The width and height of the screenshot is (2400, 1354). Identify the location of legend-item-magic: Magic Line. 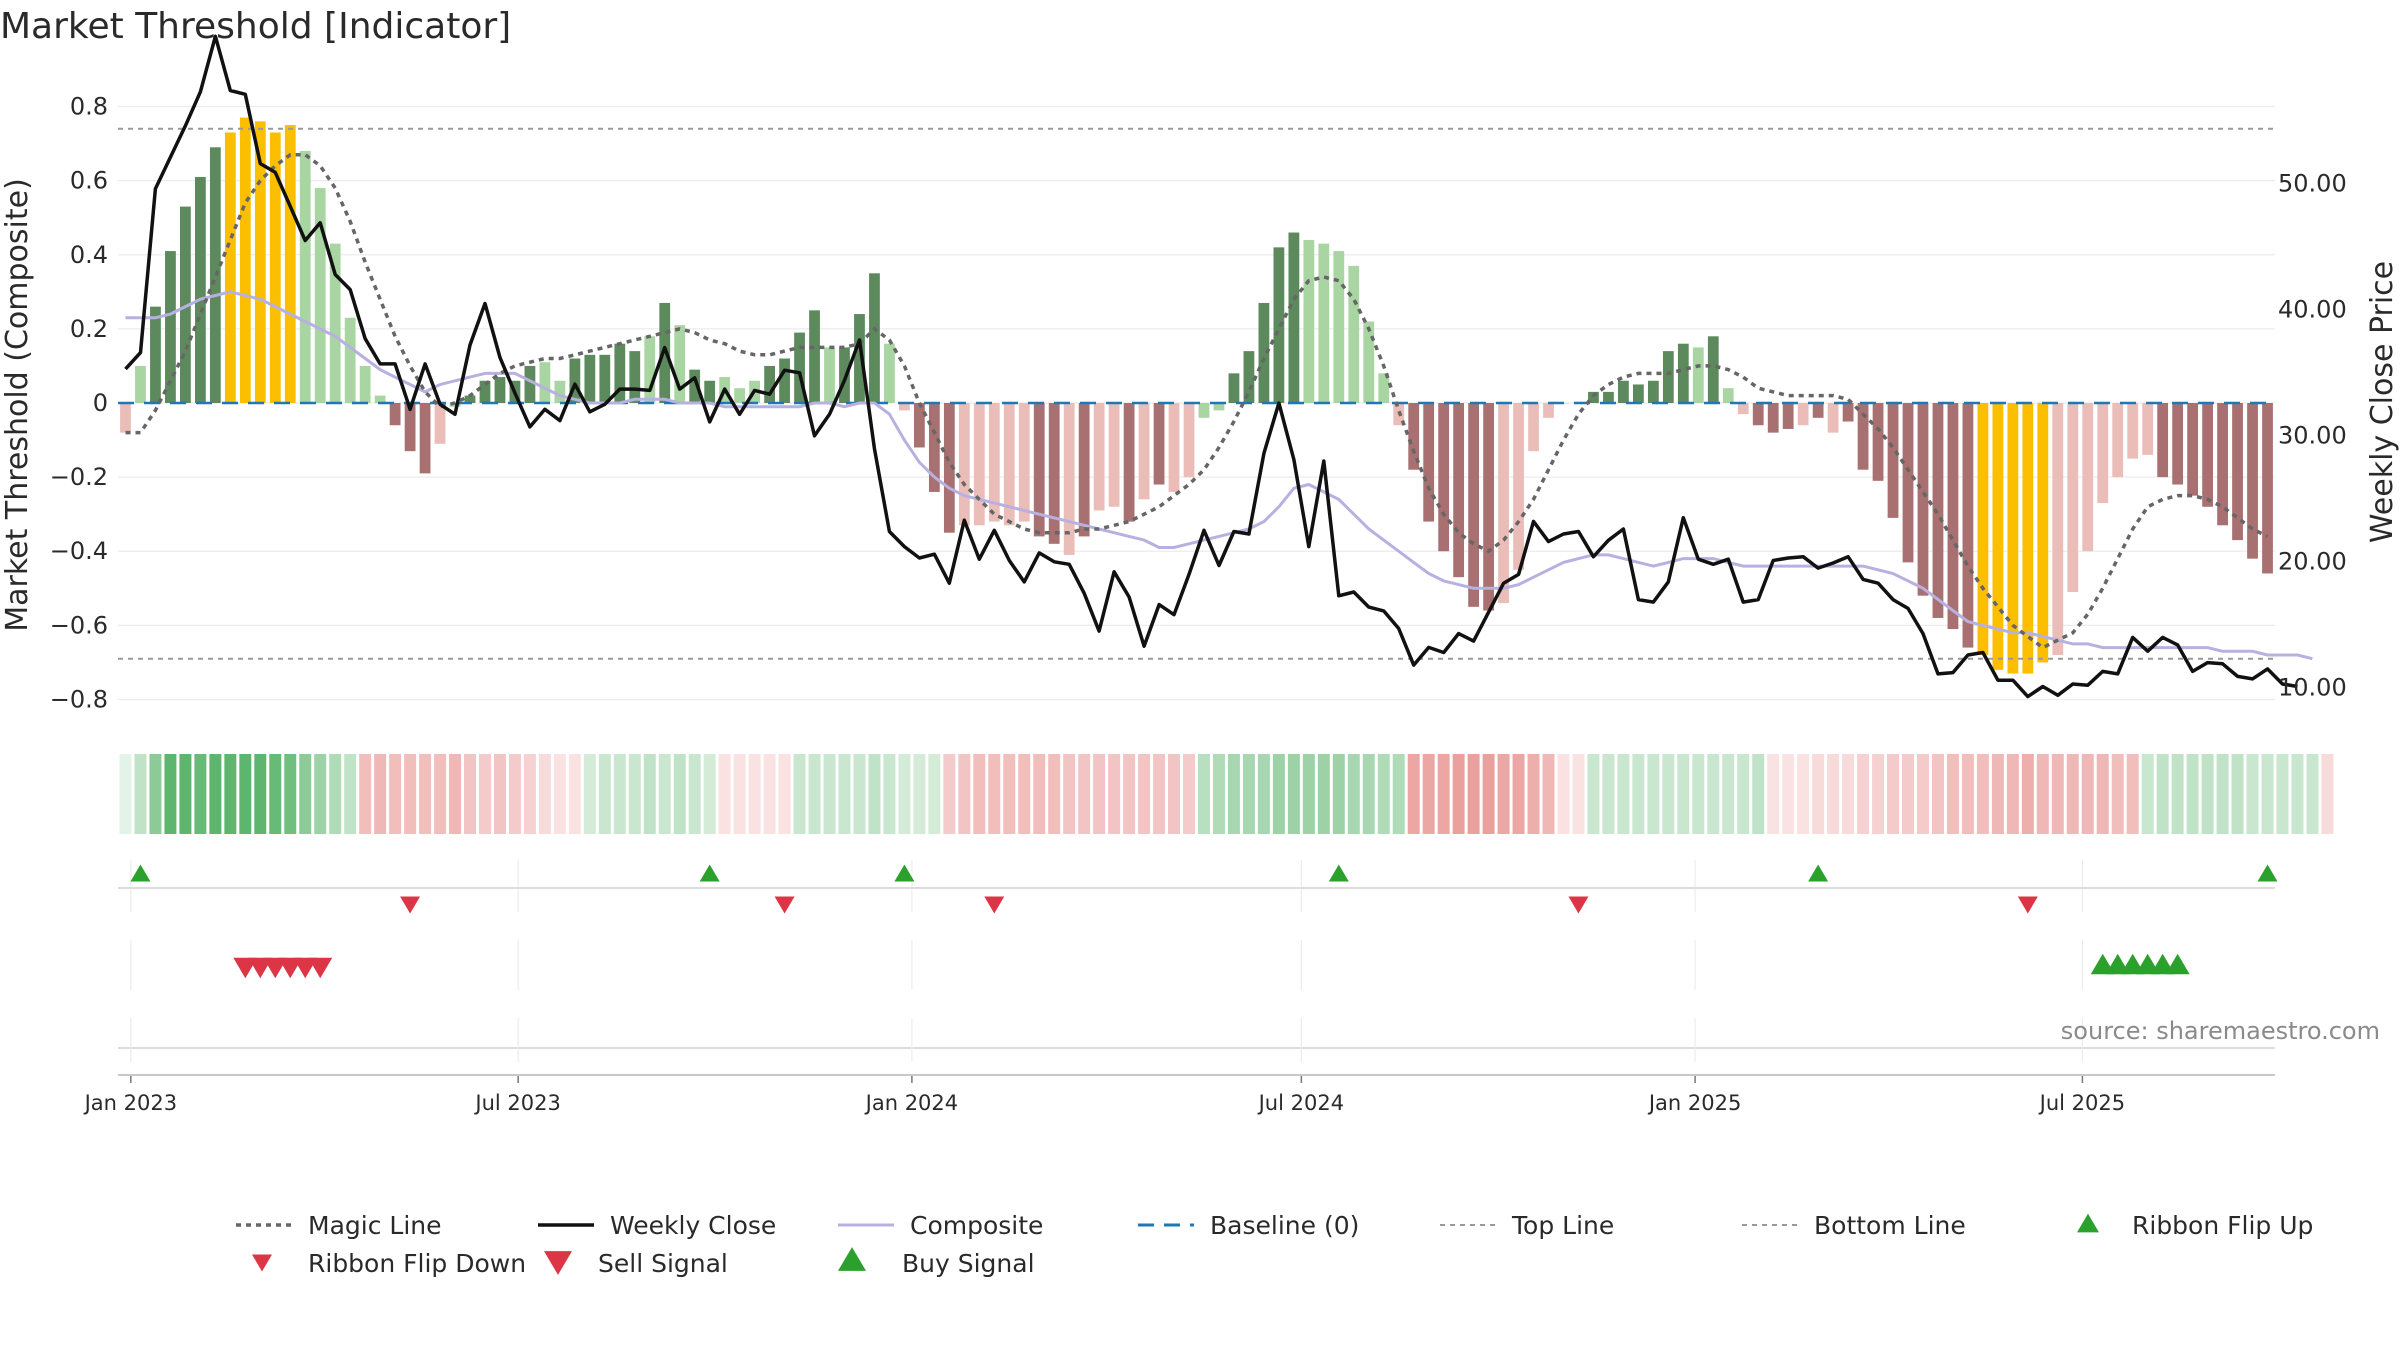
(339, 1225).